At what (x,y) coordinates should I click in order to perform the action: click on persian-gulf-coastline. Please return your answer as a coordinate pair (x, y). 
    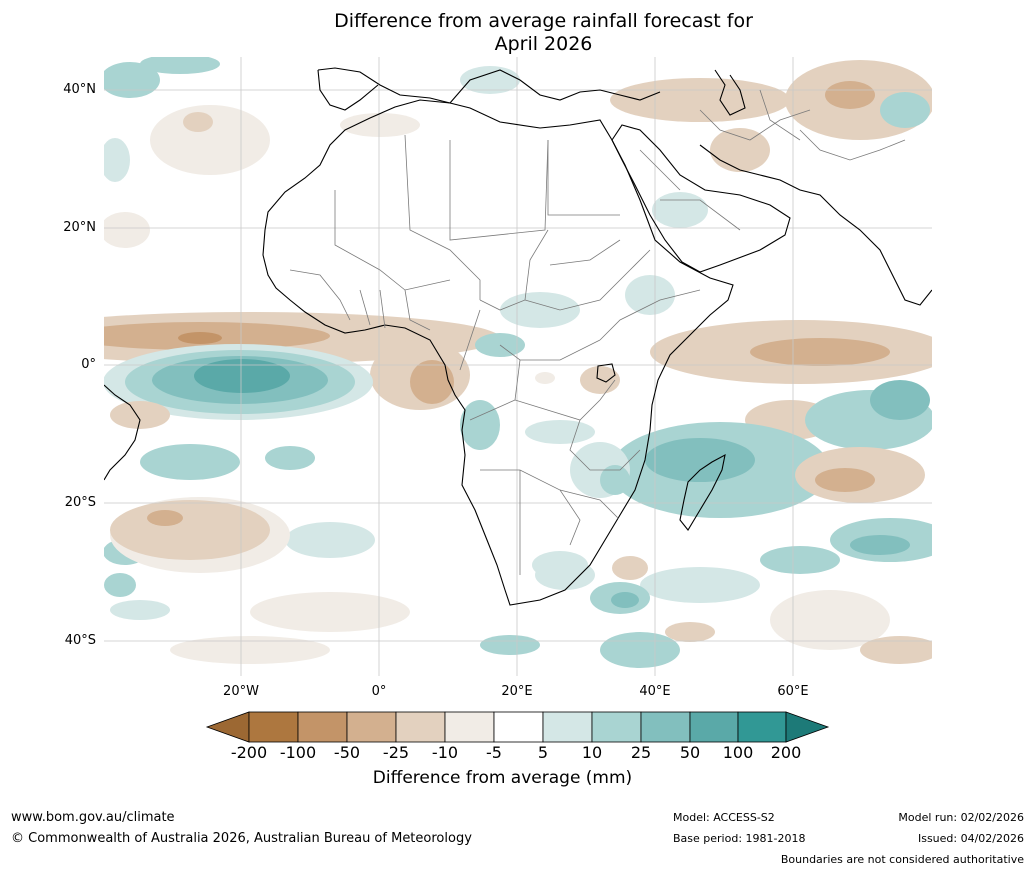
    Looking at the image, I should click on (815, 225).